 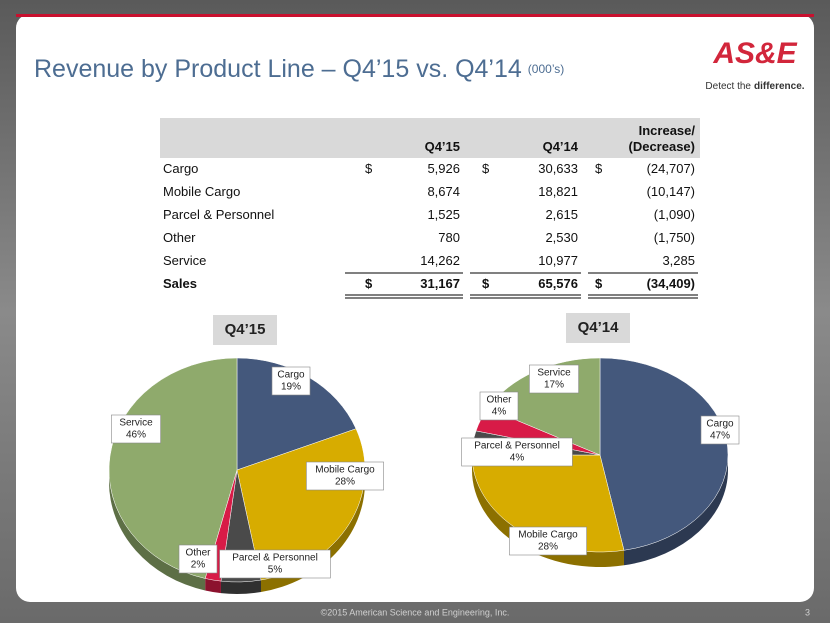 What do you see at coordinates (678, 260) in the screenshot?
I see `table-cell: 3,285` at bounding box center [678, 260].